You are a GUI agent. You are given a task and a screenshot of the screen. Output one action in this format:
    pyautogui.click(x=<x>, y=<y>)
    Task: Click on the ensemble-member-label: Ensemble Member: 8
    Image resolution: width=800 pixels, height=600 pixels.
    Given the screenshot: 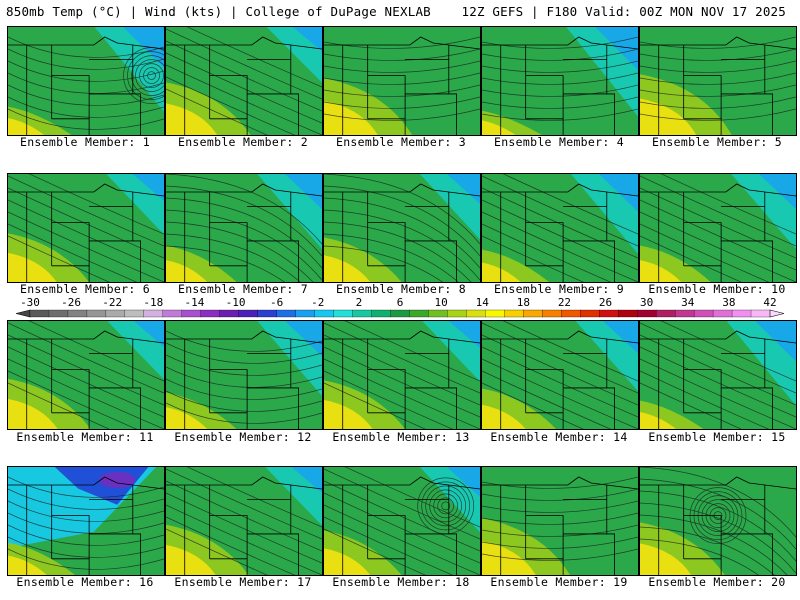 What is the action you would take?
    pyautogui.click(x=401, y=289)
    